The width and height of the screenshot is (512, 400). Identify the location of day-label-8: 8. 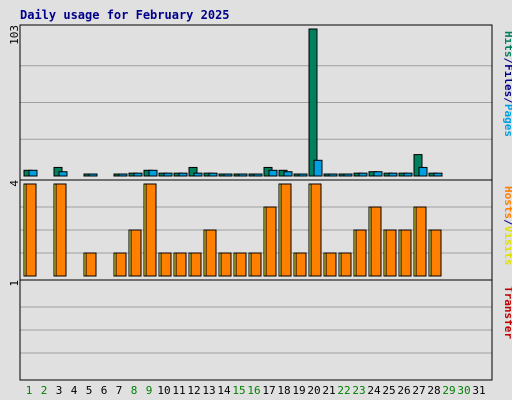
(134, 390).